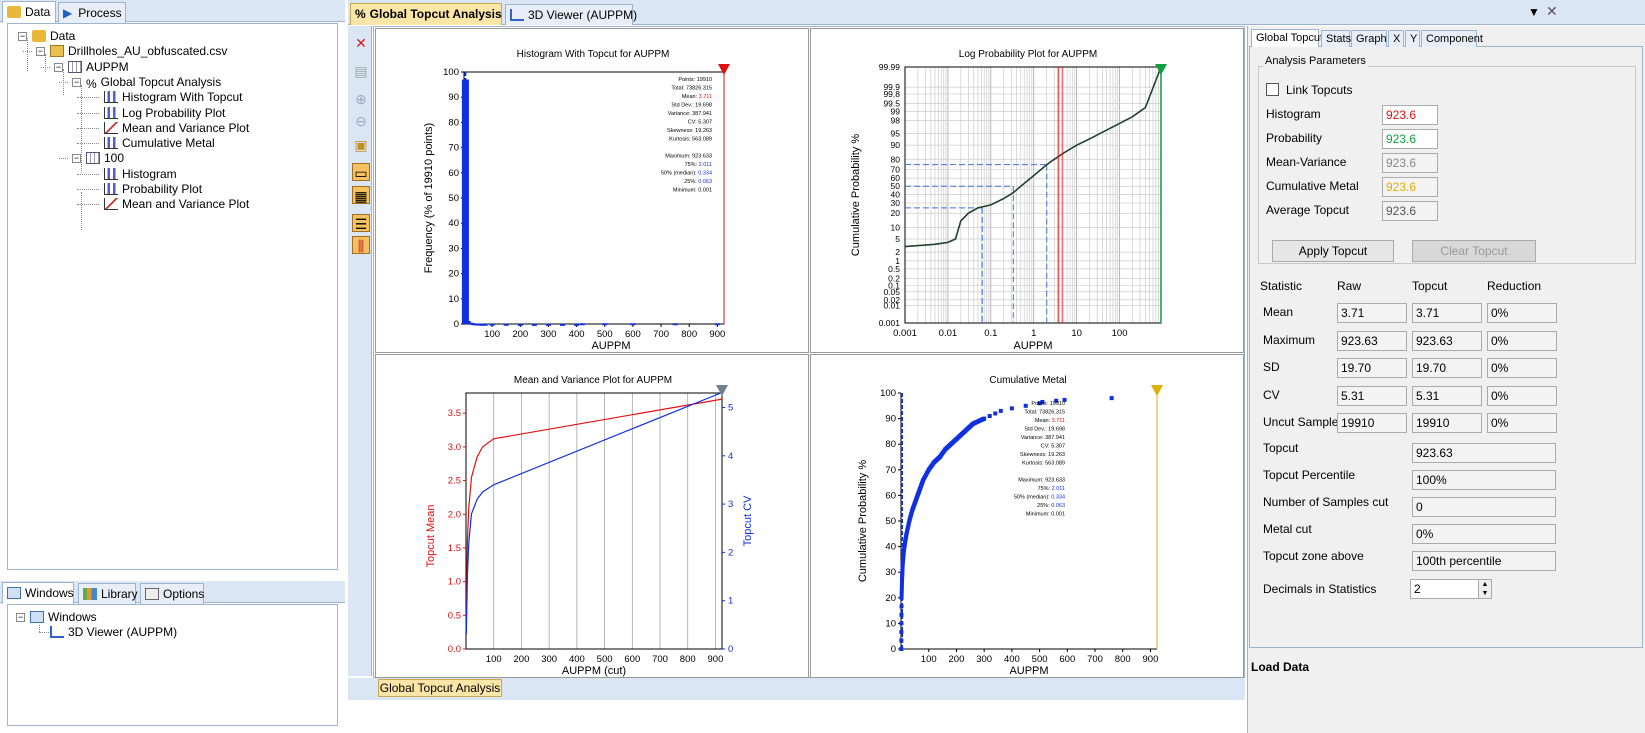 This screenshot has width=1645, height=733. Describe the element at coordinates (1447, 423) in the screenshot. I see `stat-topcut-field: 19910` at that location.